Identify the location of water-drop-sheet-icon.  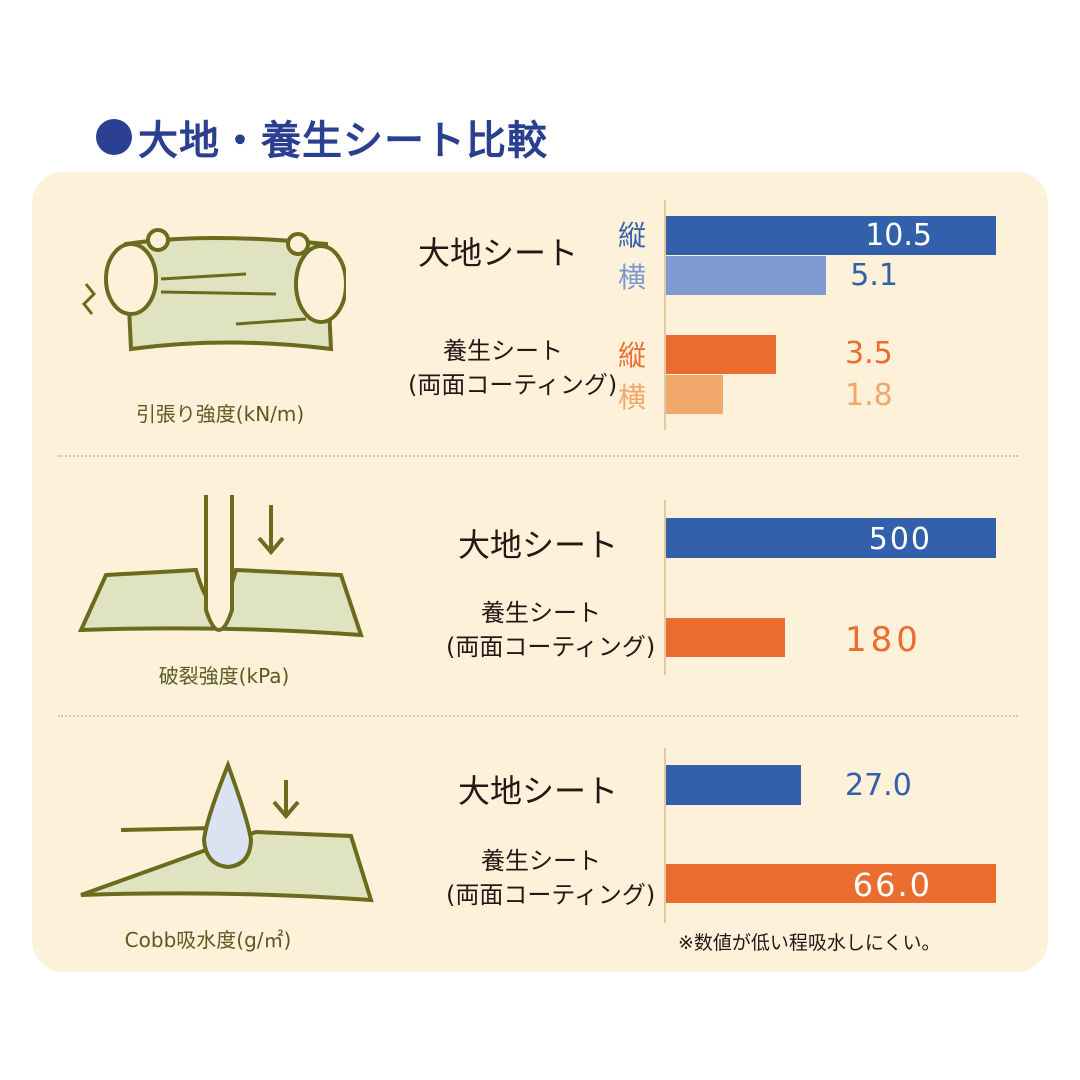
(227, 831).